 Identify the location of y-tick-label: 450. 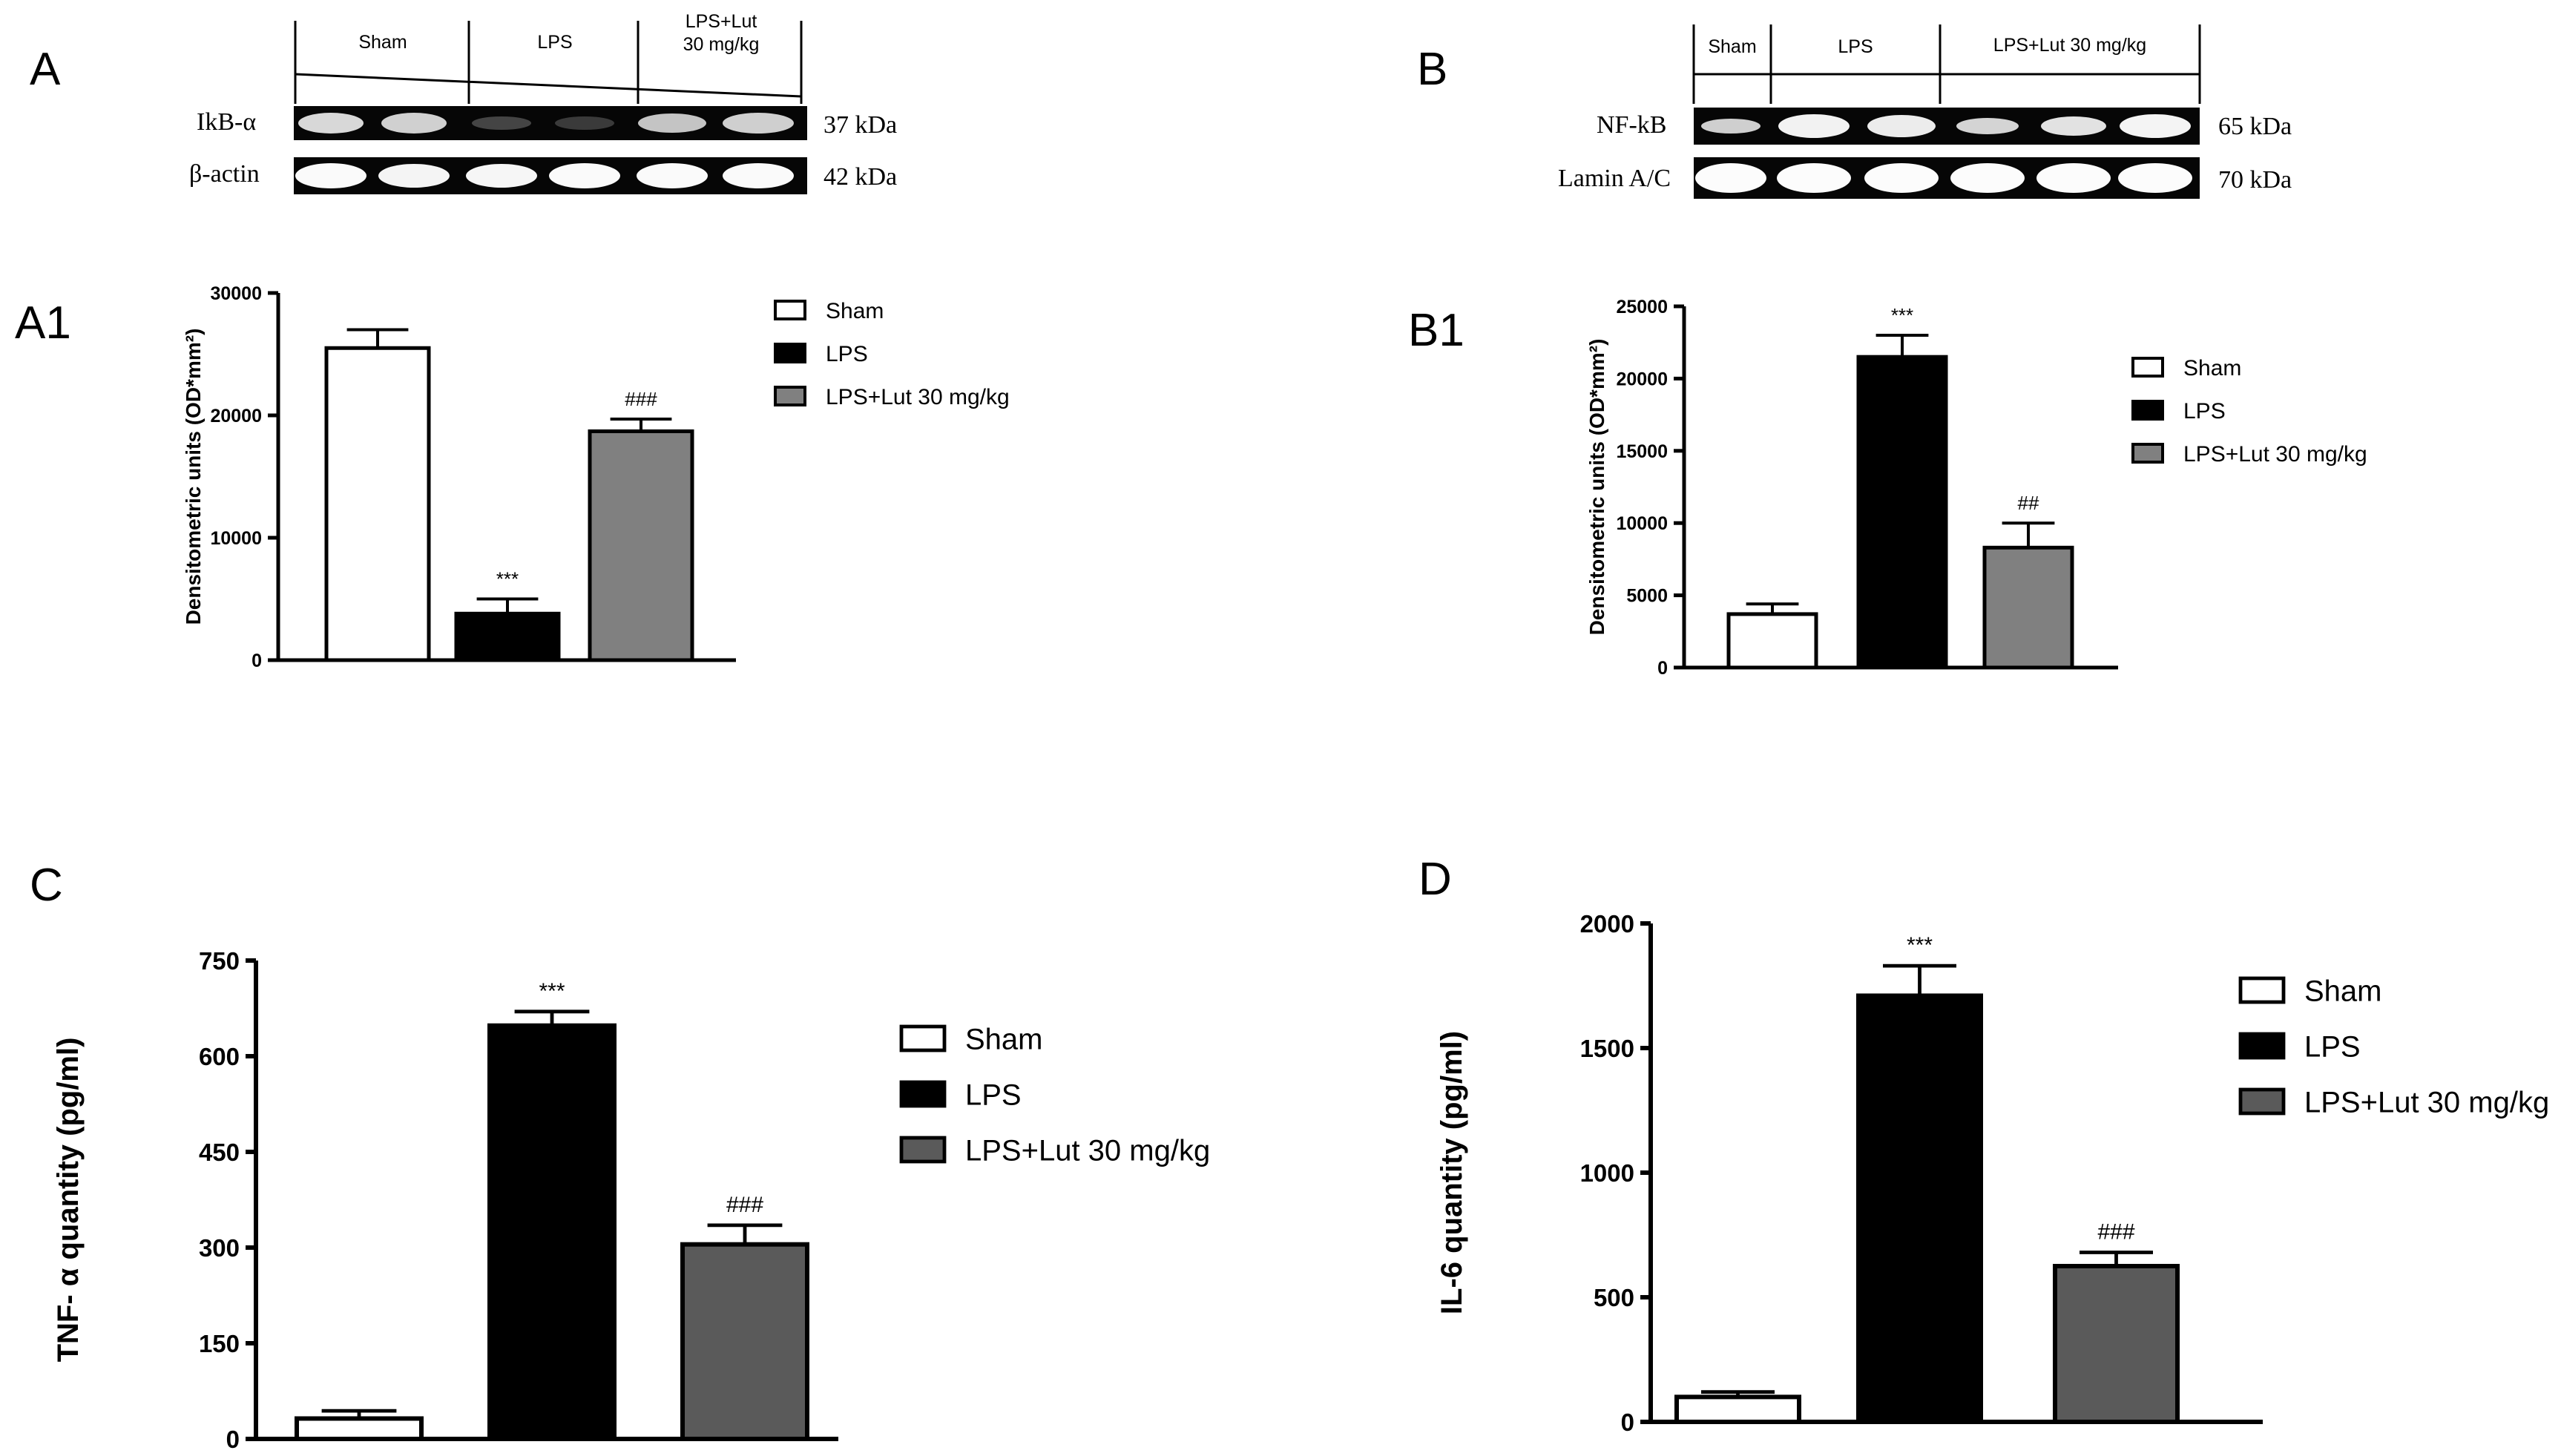
(219, 1153).